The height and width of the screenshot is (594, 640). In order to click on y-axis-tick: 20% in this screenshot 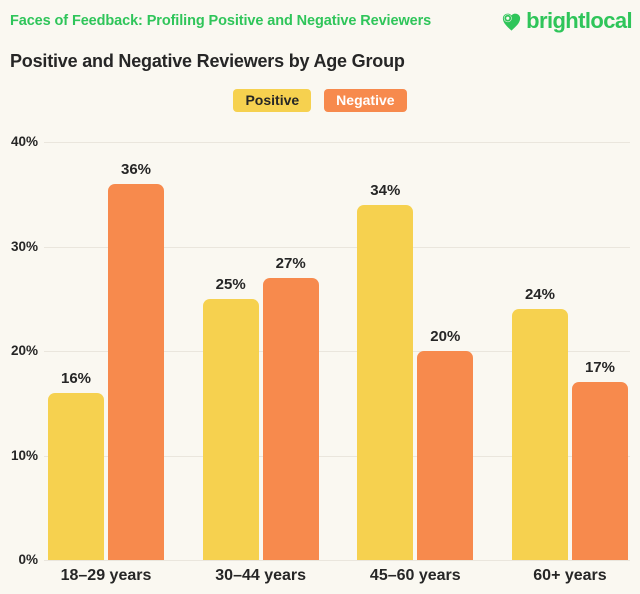, I will do `click(24, 350)`.